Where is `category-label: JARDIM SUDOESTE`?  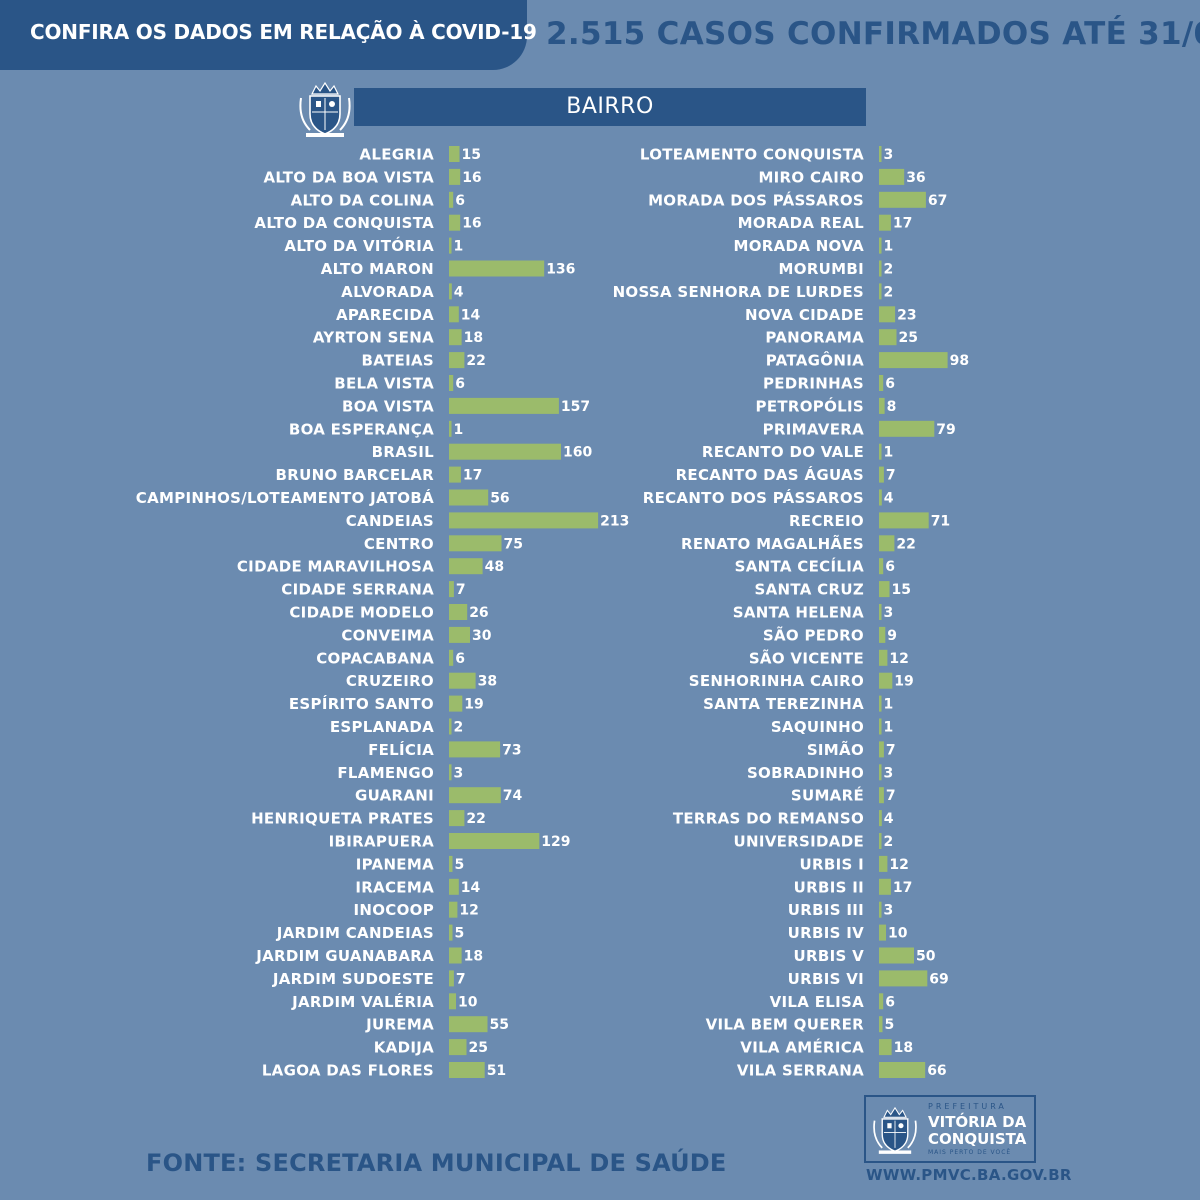
category-label: JARDIM SUDOESTE is located at coordinates (353, 979).